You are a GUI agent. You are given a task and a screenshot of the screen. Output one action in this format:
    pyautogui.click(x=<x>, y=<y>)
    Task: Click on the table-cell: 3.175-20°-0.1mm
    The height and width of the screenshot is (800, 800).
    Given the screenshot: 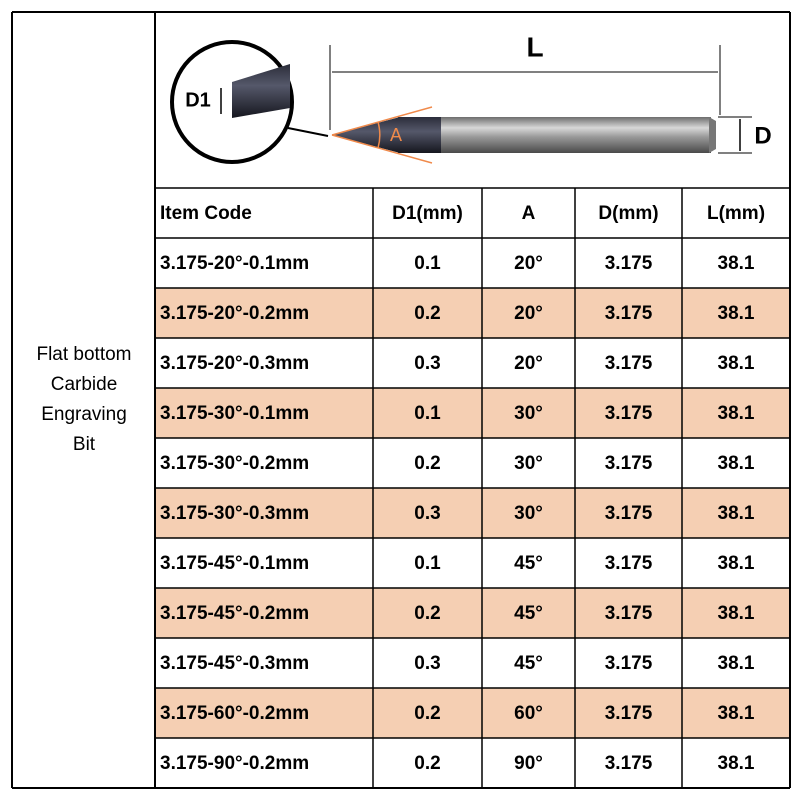 What is the action you would take?
    pyautogui.click(x=234, y=263)
    